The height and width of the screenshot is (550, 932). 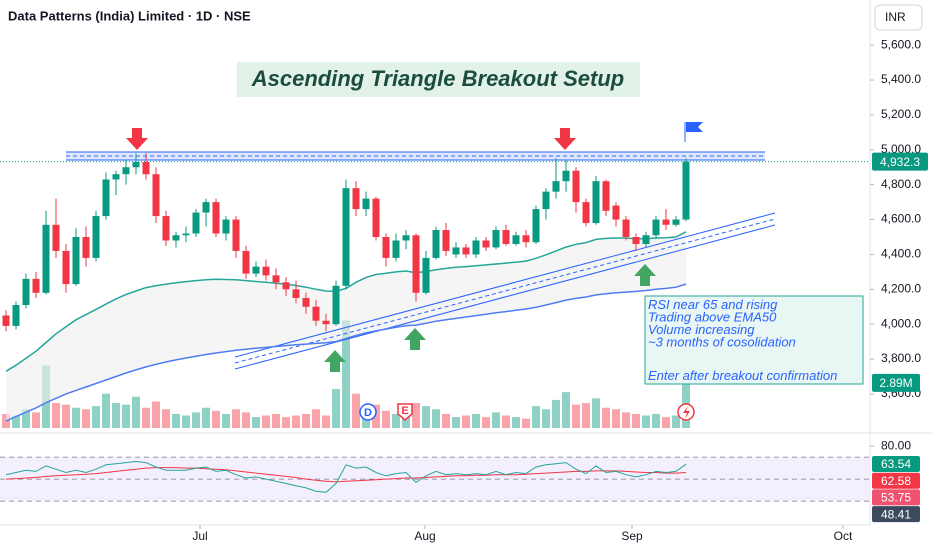 I want to click on volume-tag-label: 2.89M, so click(x=895, y=383).